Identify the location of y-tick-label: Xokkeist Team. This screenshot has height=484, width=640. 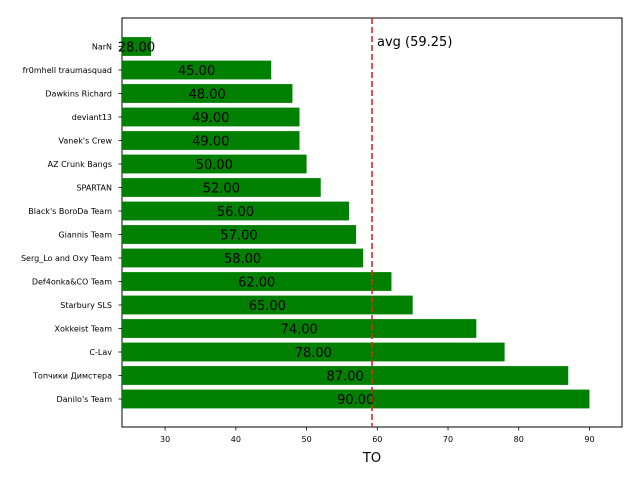
(84, 329).